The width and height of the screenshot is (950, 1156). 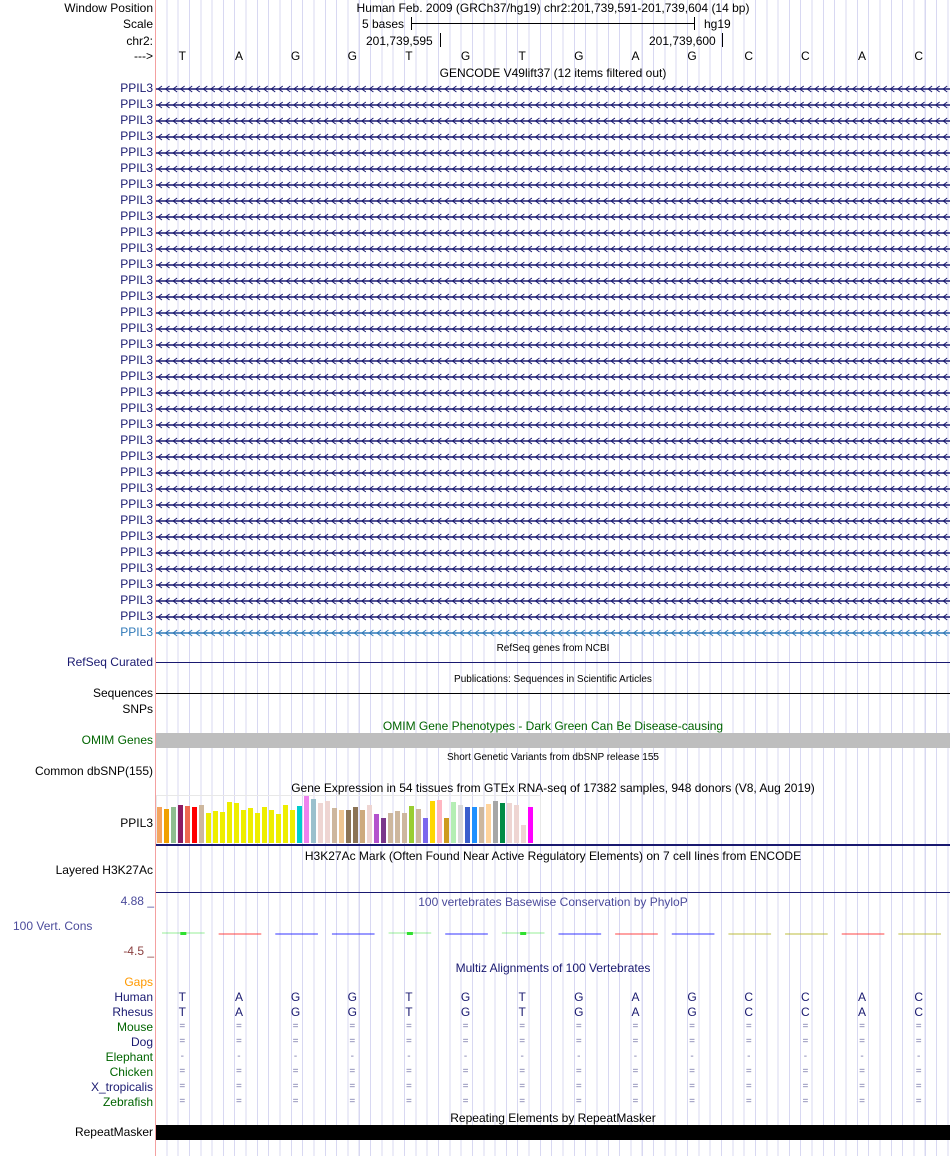 I want to click on snps-track-label: SNPs, so click(x=137, y=709).